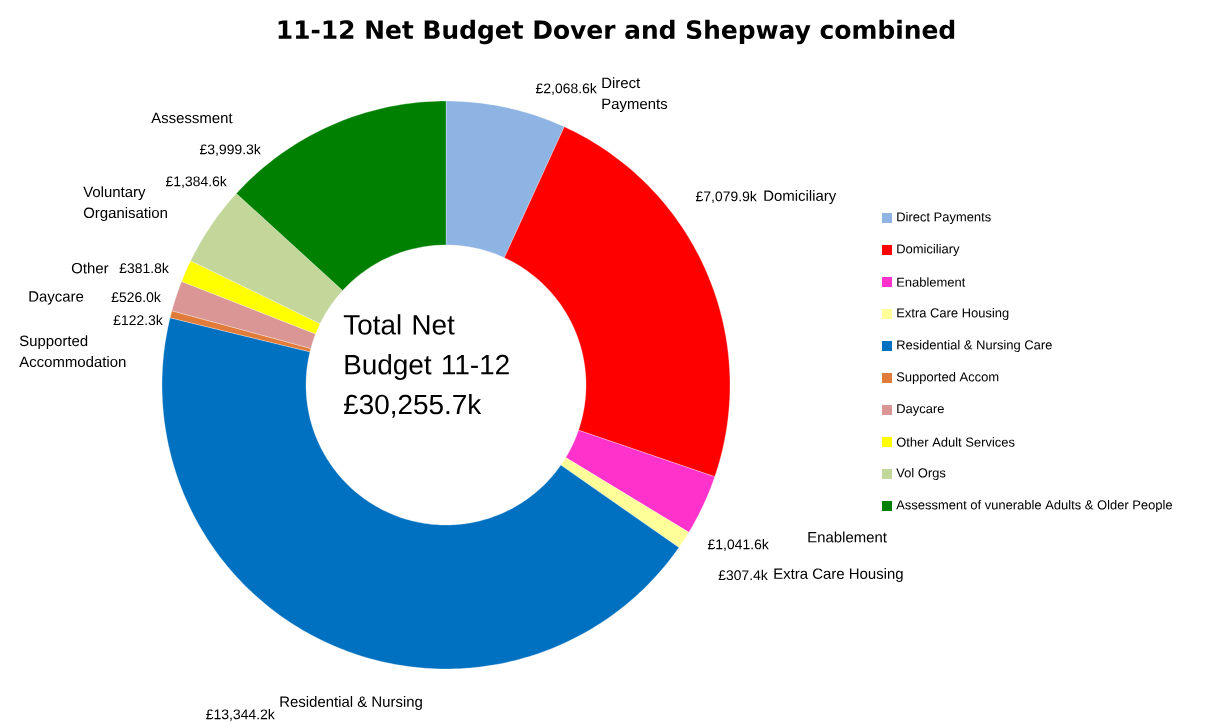 This screenshot has width=1231, height=723. I want to click on legend-label: Supported Accom, so click(947, 378).